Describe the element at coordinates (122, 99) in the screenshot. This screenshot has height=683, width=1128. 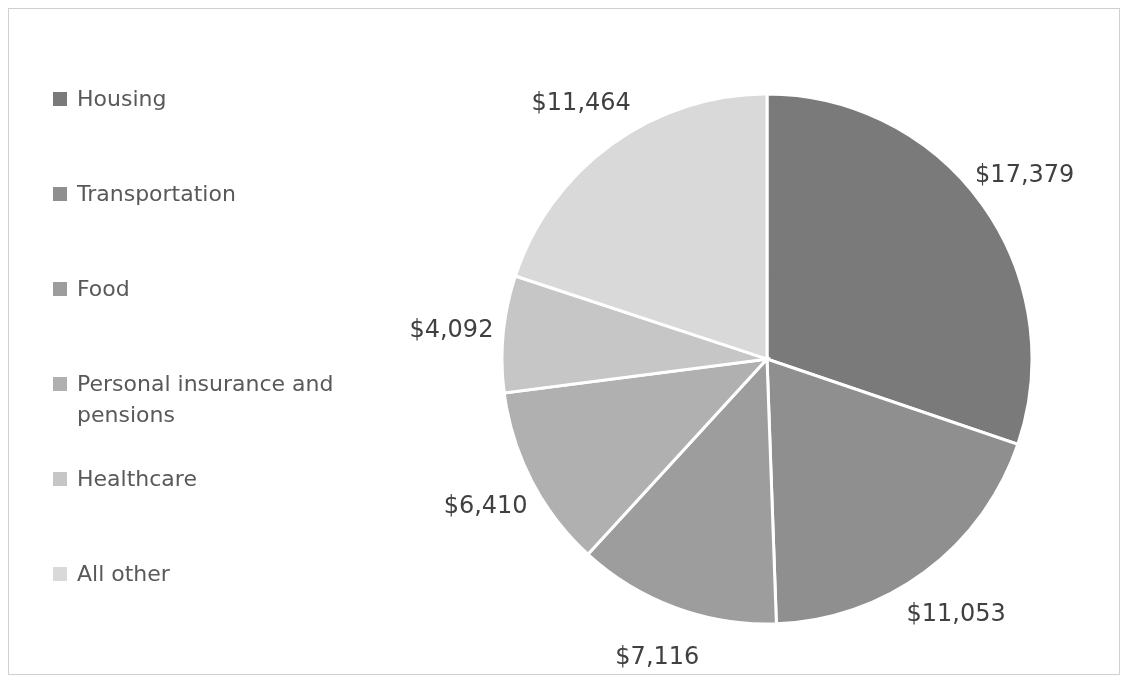
I see `legend-label: Housing` at that location.